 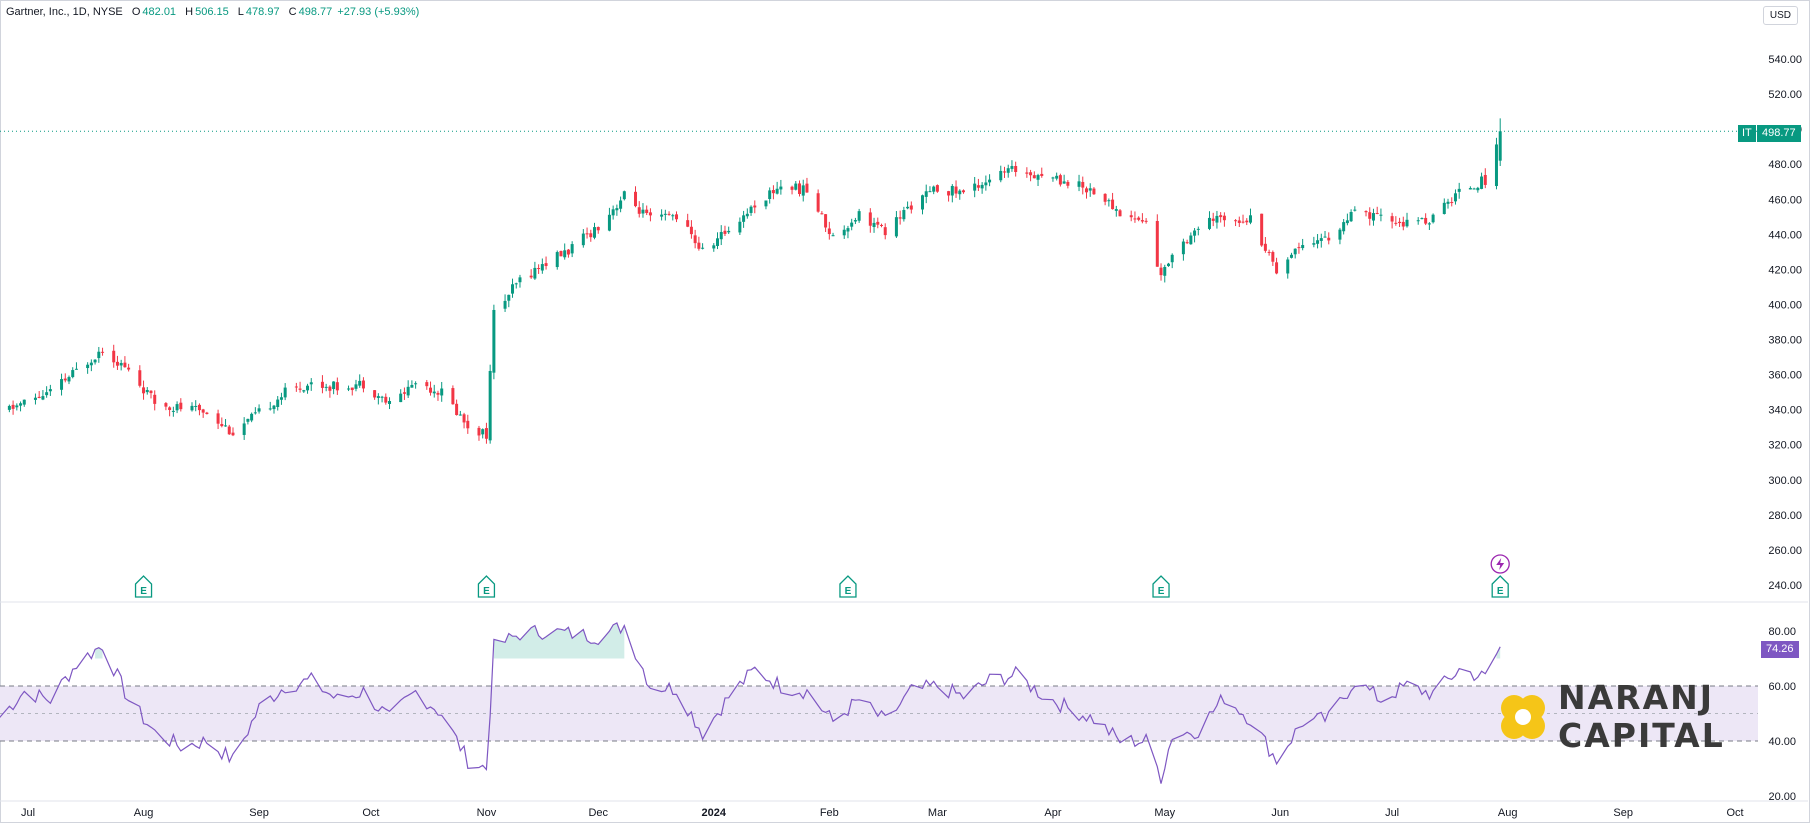 What do you see at coordinates (1785, 165) in the screenshot?
I see `price-tick-label: 480.00` at bounding box center [1785, 165].